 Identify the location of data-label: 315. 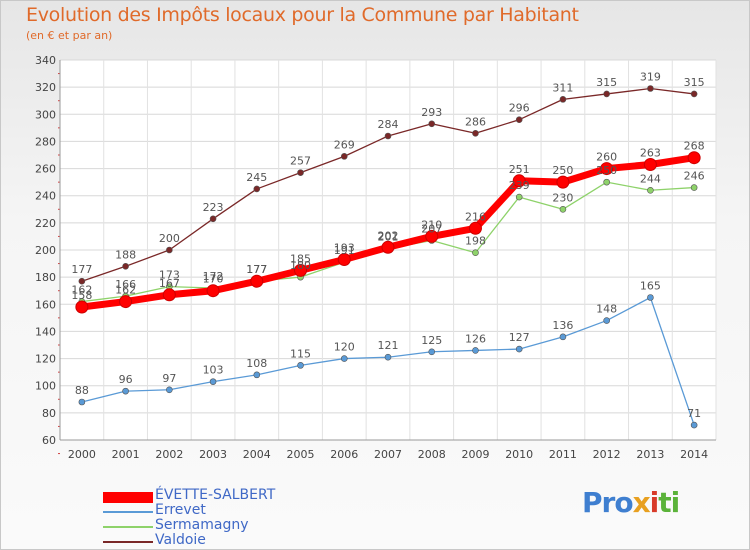
(694, 82).